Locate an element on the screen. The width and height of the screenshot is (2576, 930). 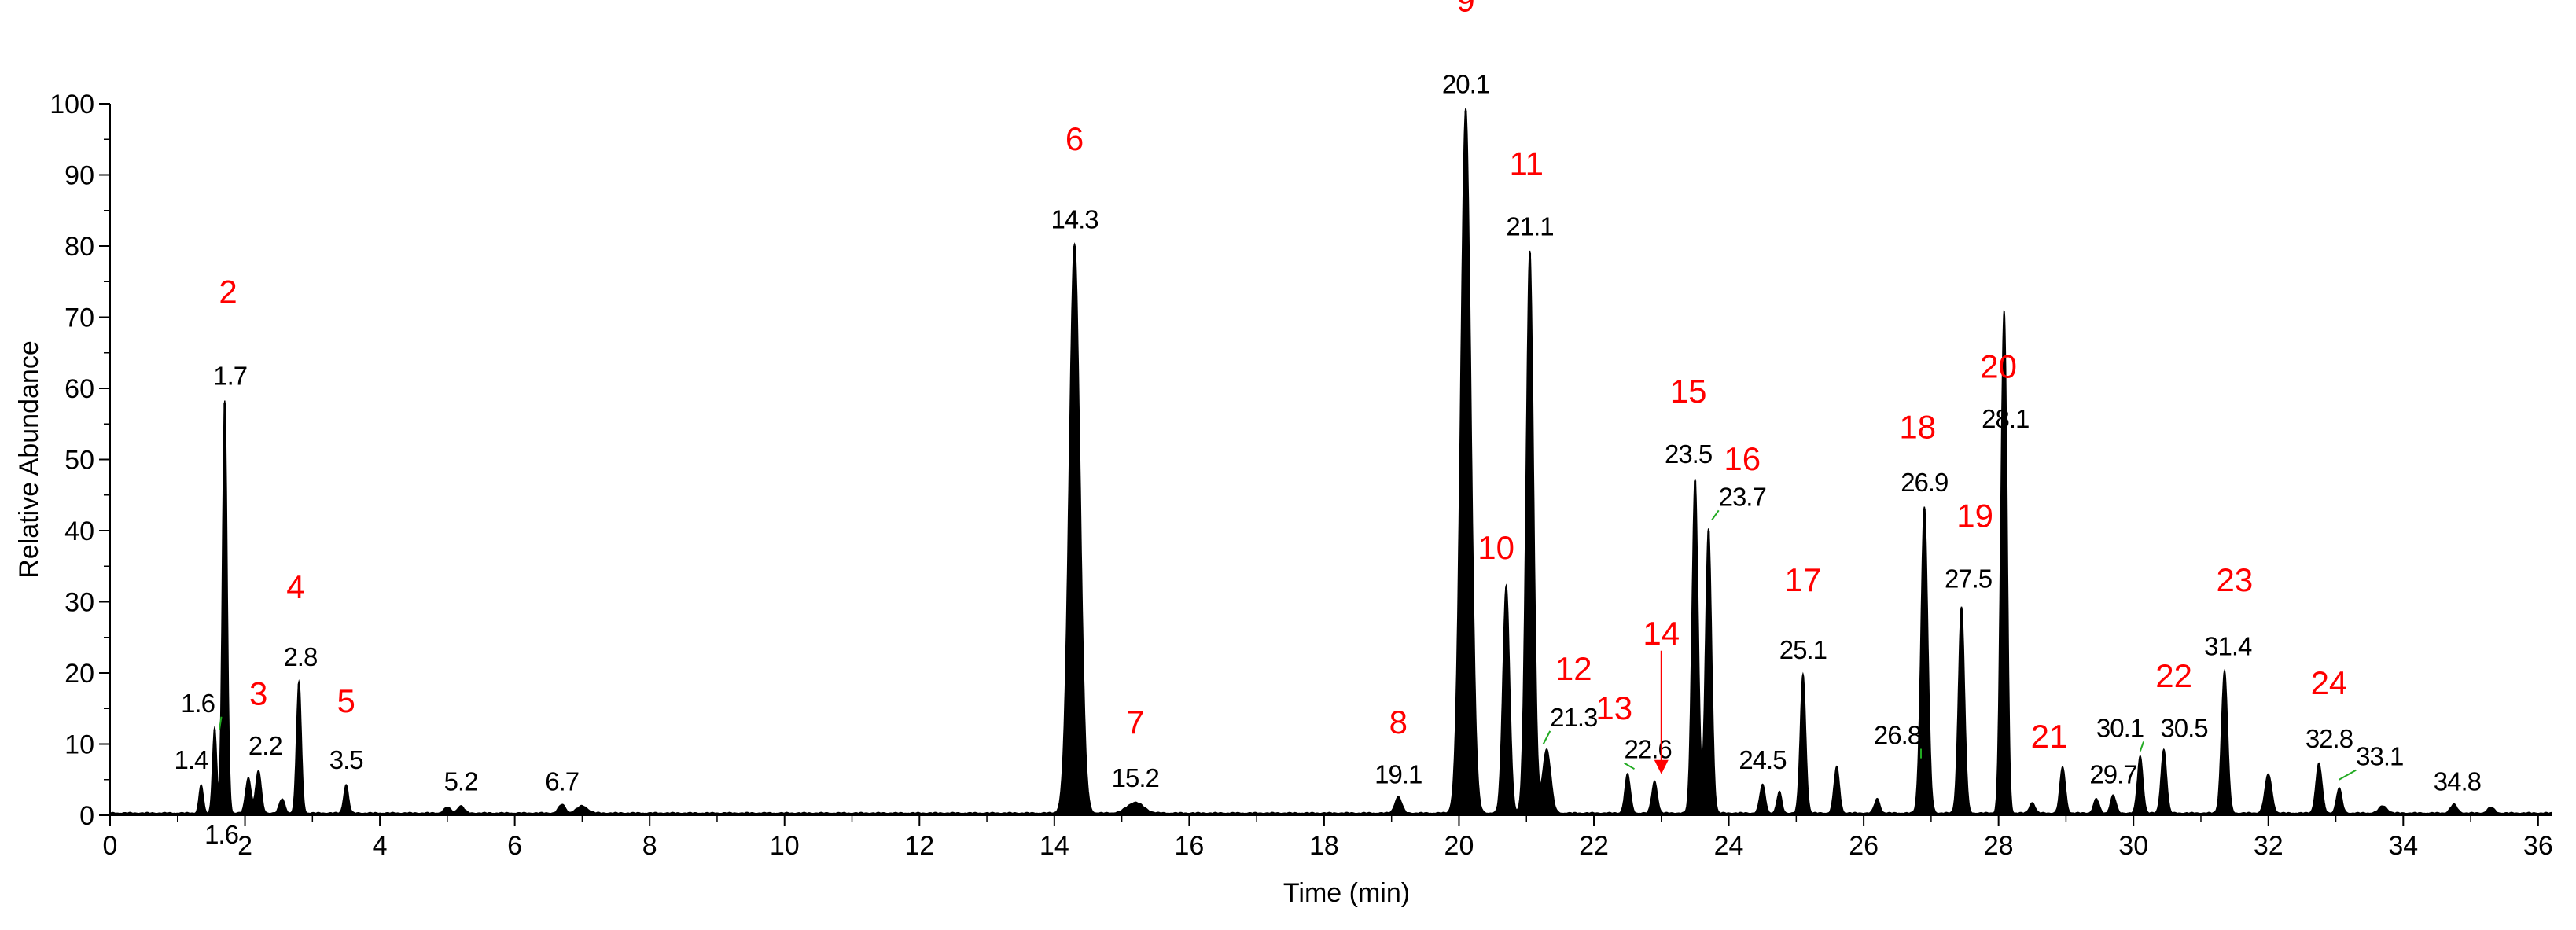
y-axis-title: Relative Abundance is located at coordinates (29, 459).